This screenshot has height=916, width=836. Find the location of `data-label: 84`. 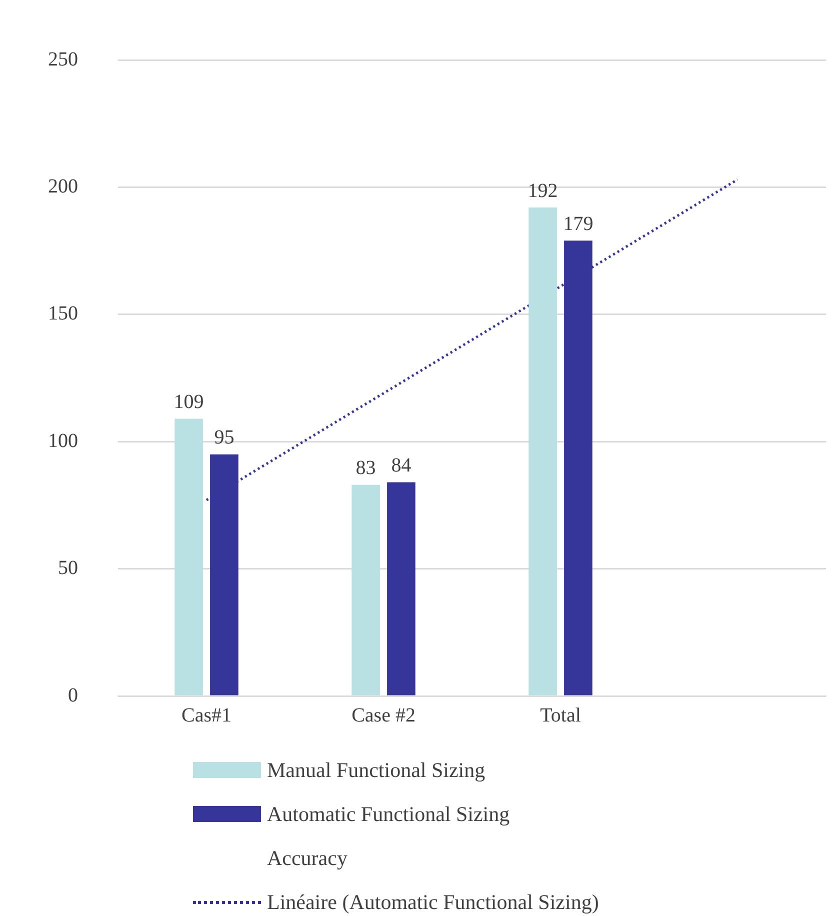

data-label: 84 is located at coordinates (401, 465).